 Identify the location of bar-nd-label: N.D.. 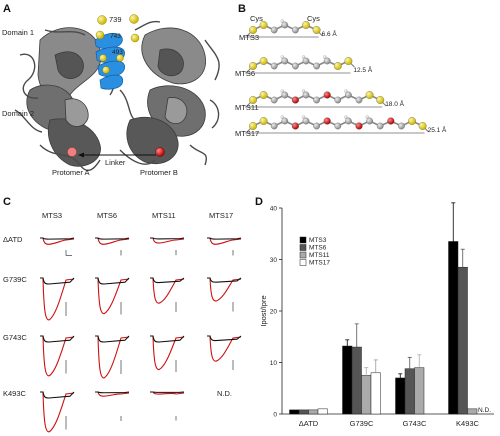
(484, 410).